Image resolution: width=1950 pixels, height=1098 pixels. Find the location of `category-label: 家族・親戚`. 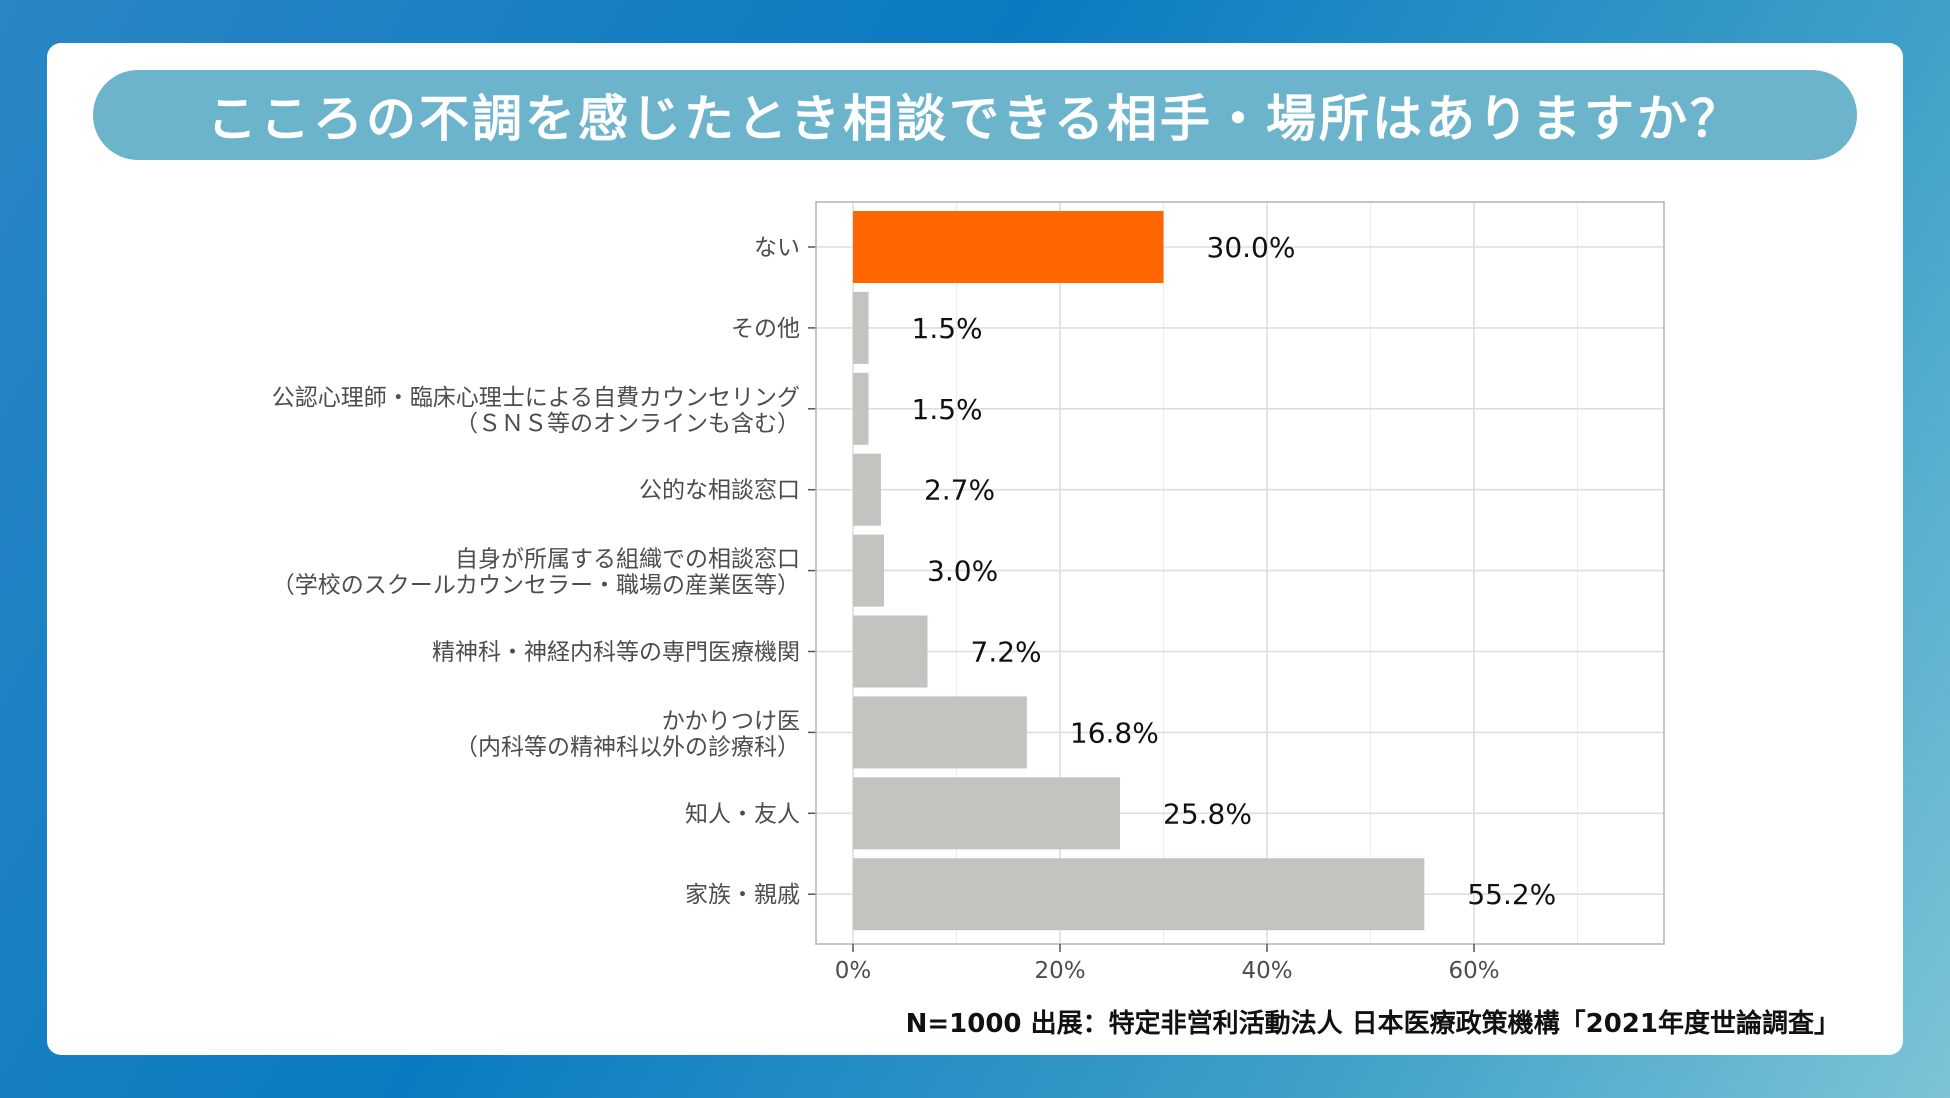

category-label: 家族・親戚 is located at coordinates (742, 895).